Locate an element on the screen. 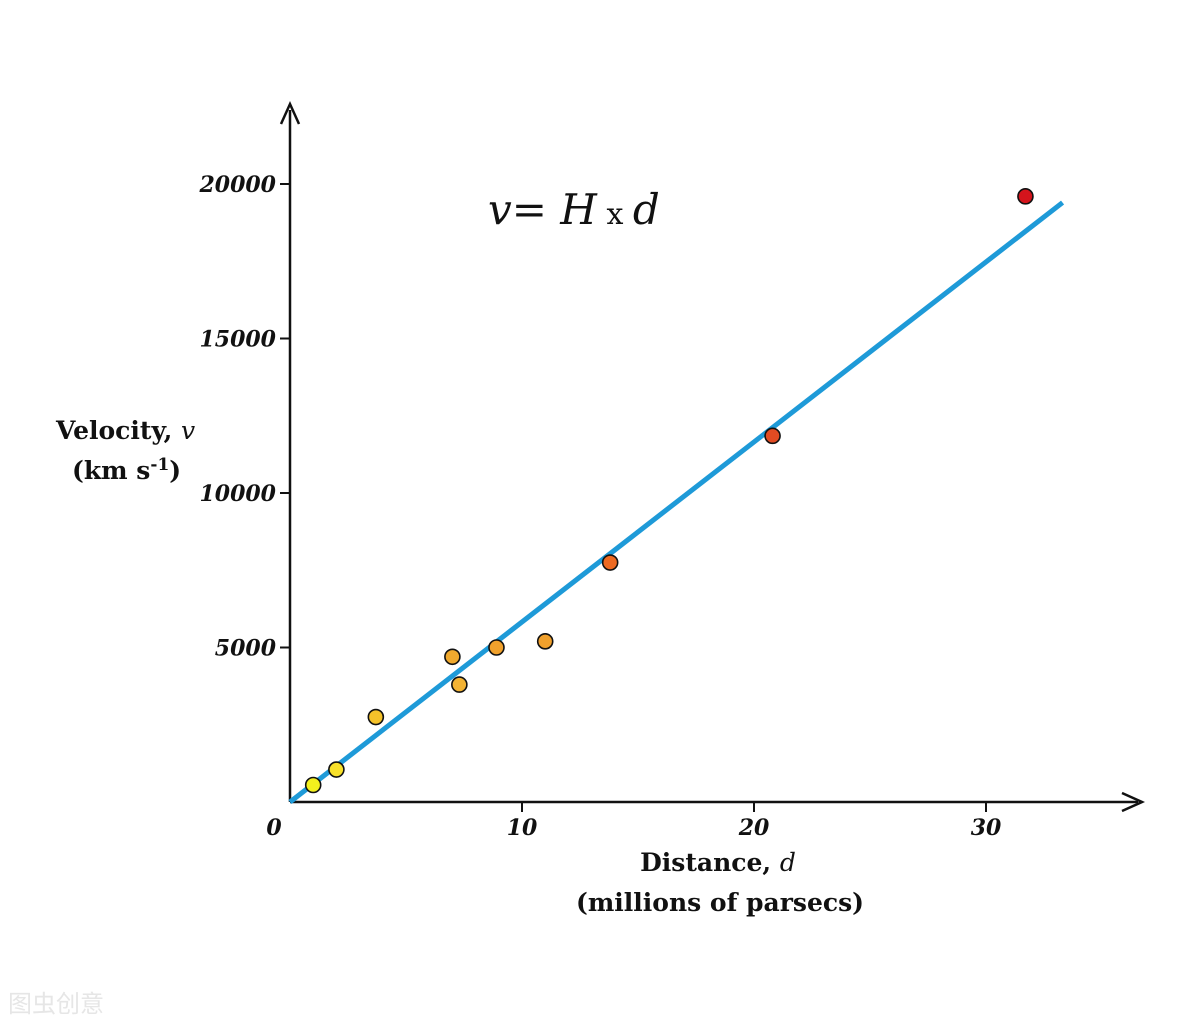  x-tick-label: 30 is located at coordinates (986, 828).